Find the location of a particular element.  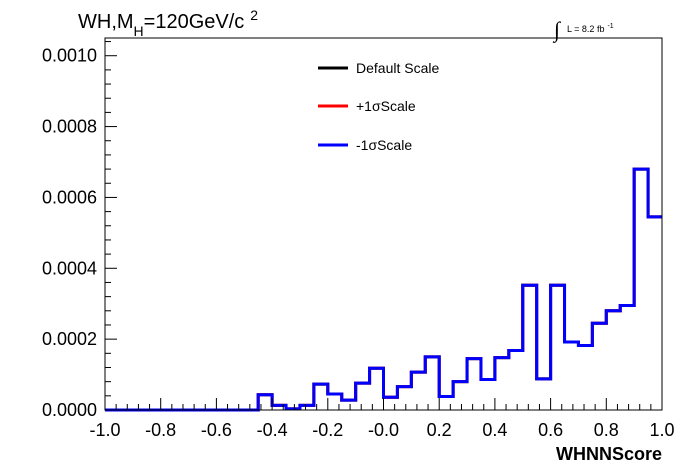

x-tick-label: 0.2 is located at coordinates (439, 430).